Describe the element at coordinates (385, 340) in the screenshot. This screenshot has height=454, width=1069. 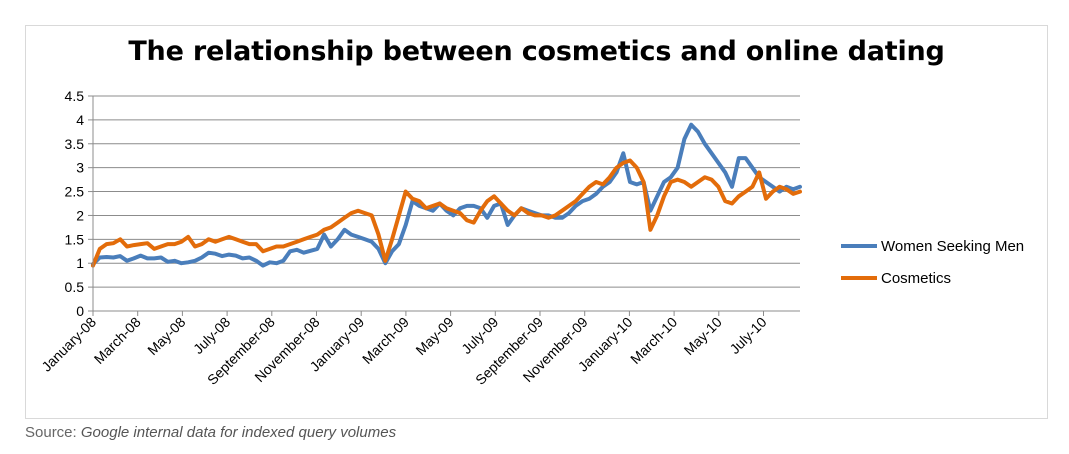
I see `x-tick-label: March-09` at that location.